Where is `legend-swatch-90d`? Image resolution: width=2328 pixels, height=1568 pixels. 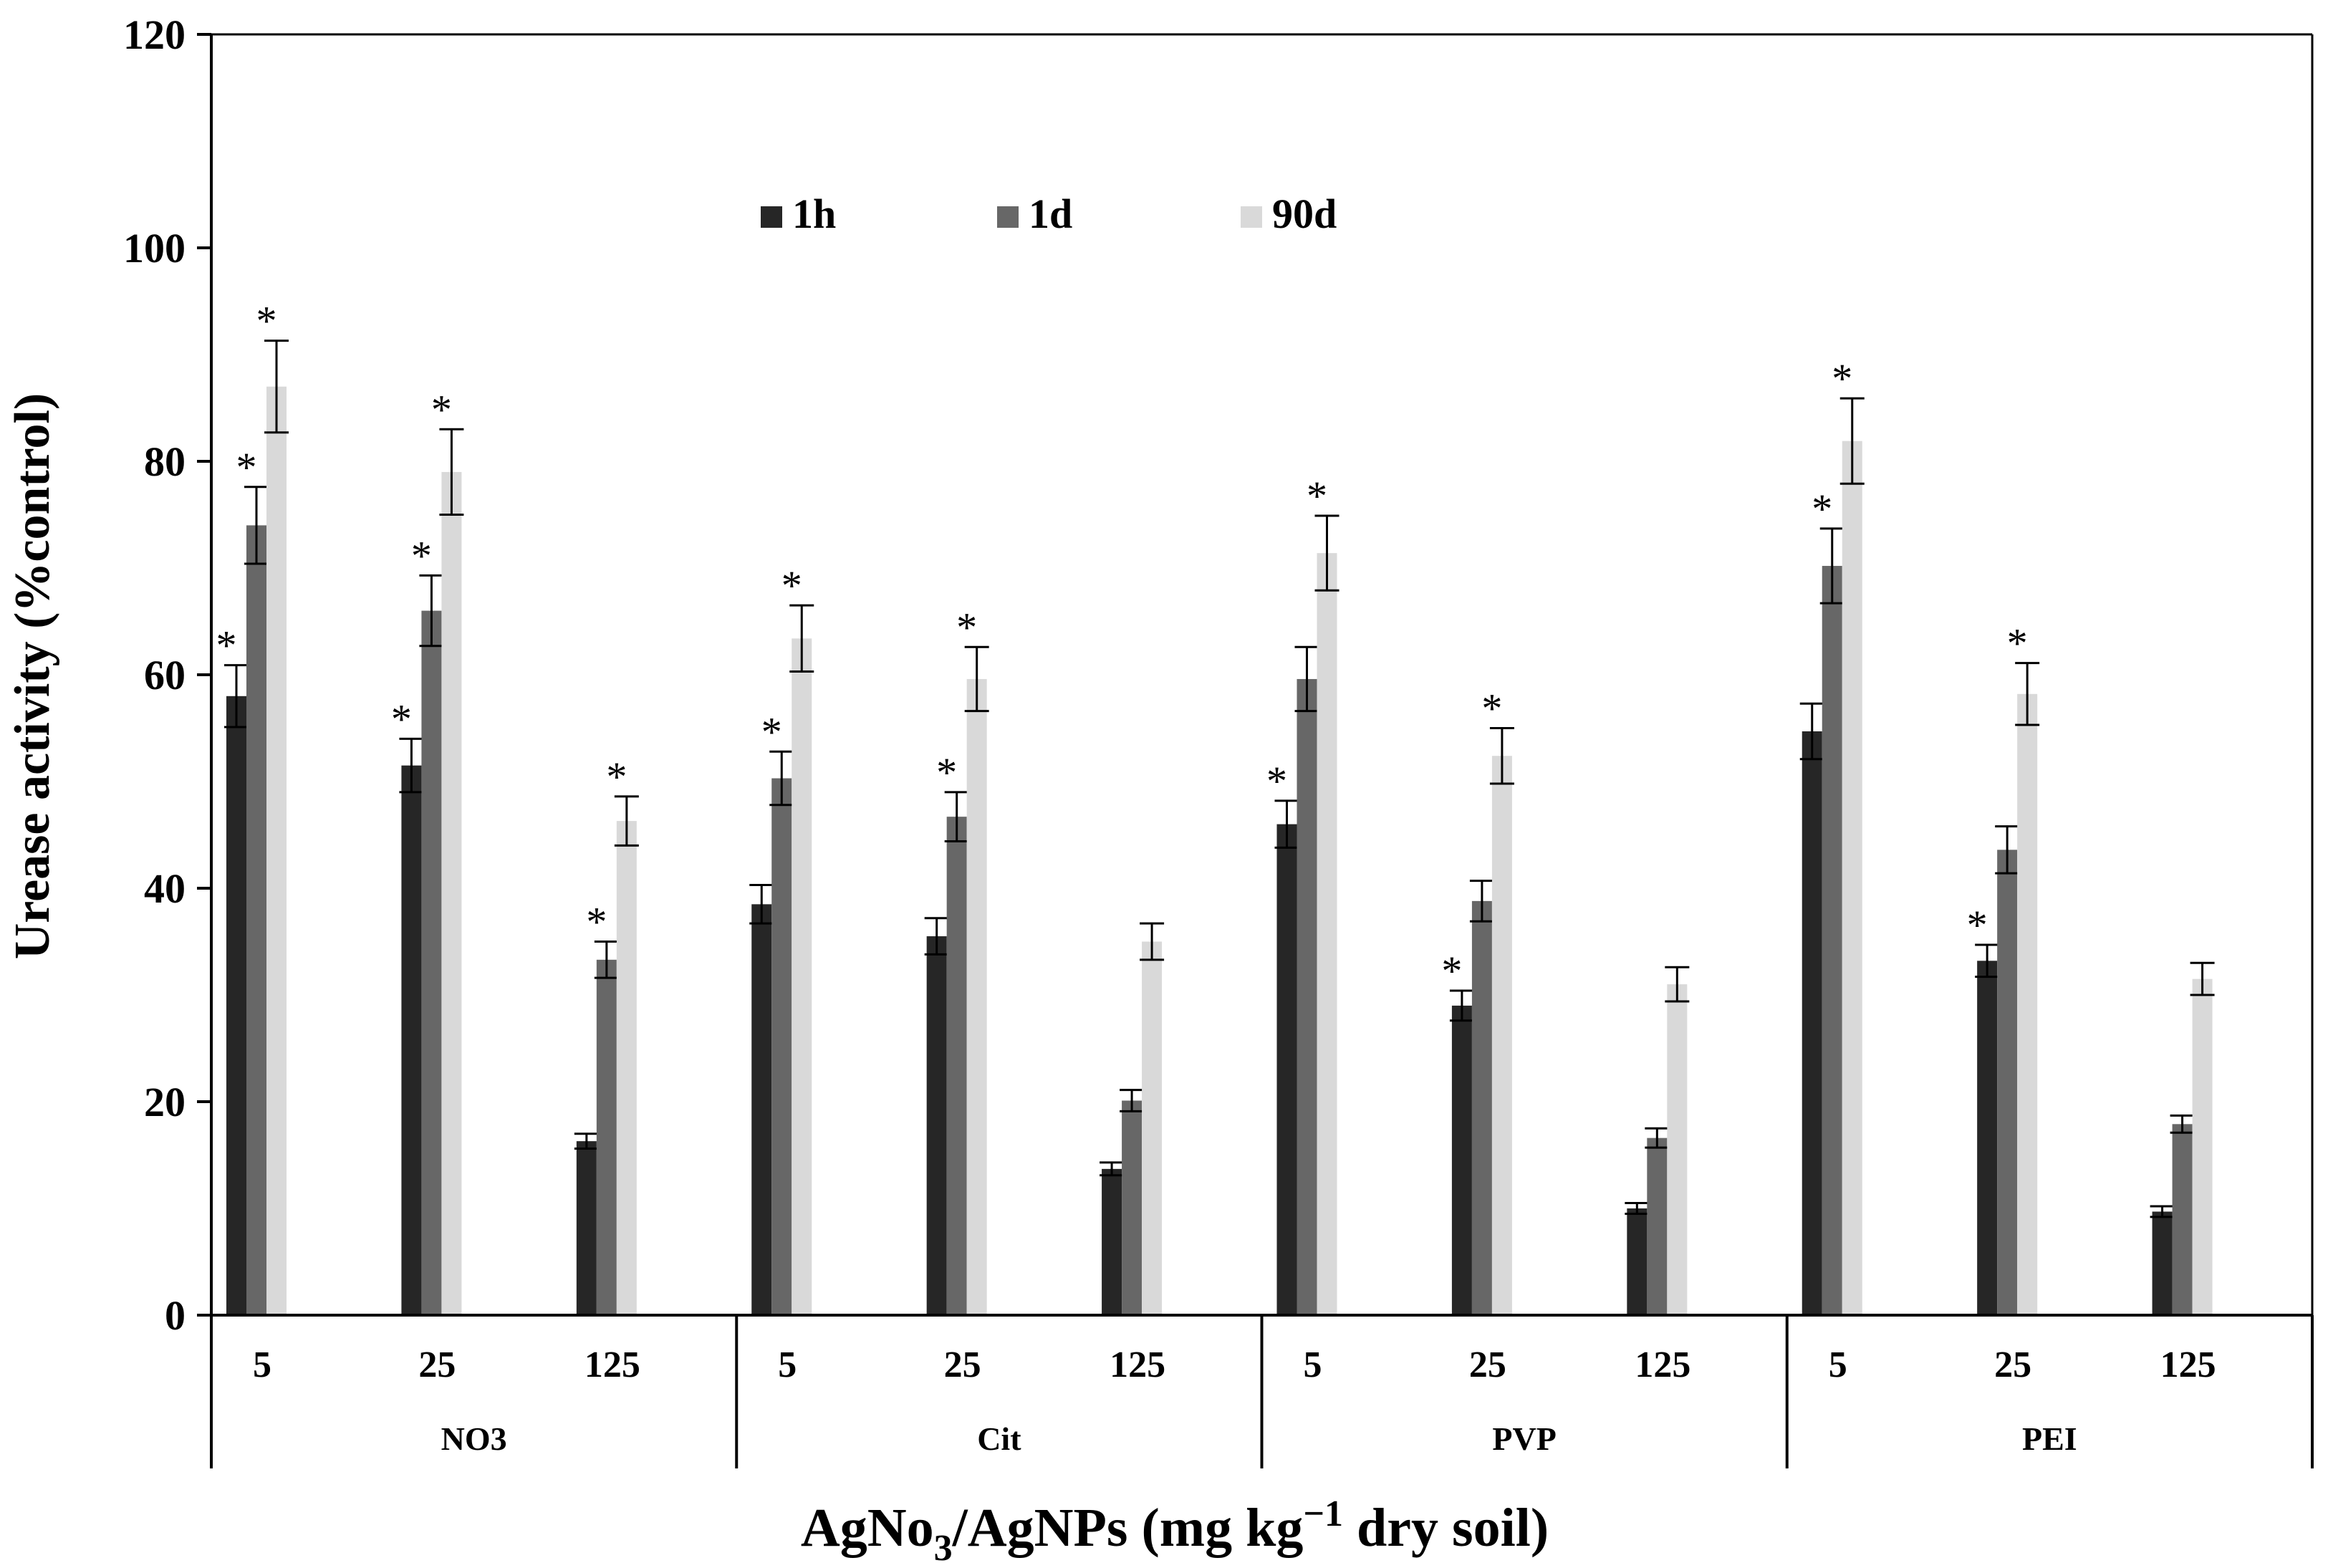
legend-swatch-90d is located at coordinates (1251, 217).